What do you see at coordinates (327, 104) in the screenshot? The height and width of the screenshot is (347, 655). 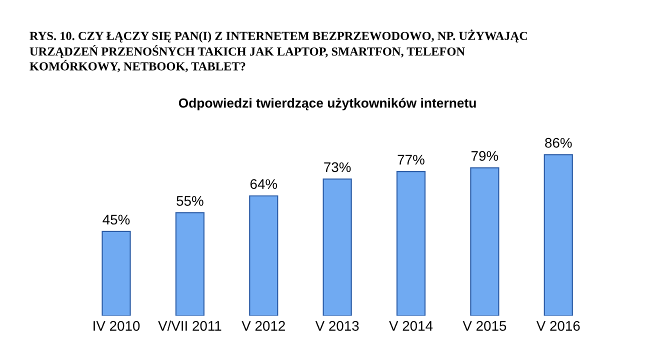 I see `chart-subtitle: Odpowiedzi twierdzące użytkowników internetu` at bounding box center [327, 104].